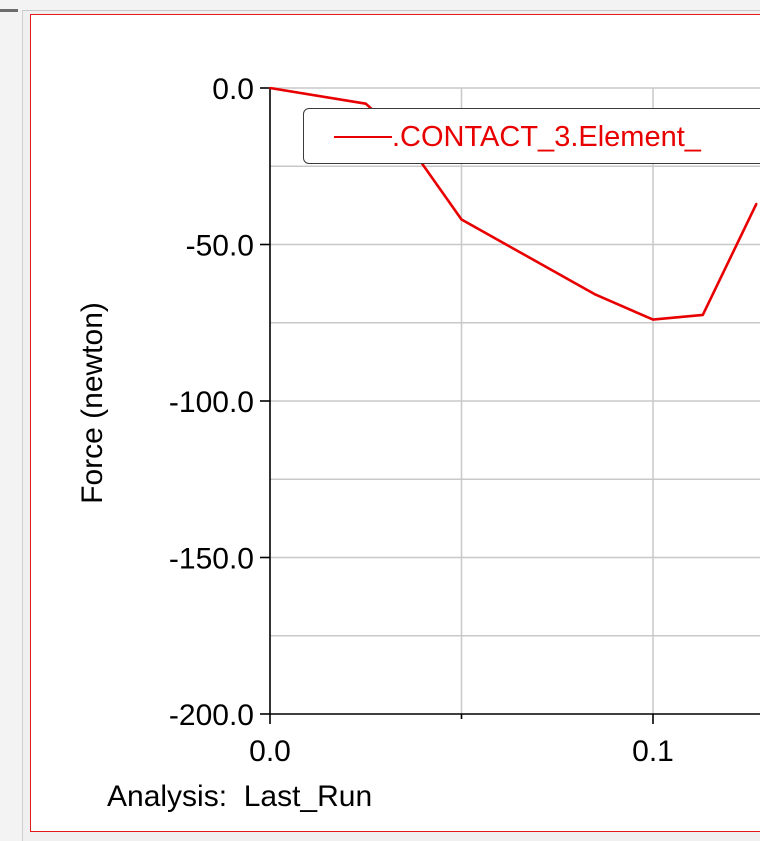 This screenshot has width=760, height=841. Describe the element at coordinates (211, 715) in the screenshot. I see `y-tick-label: -200.0` at that location.